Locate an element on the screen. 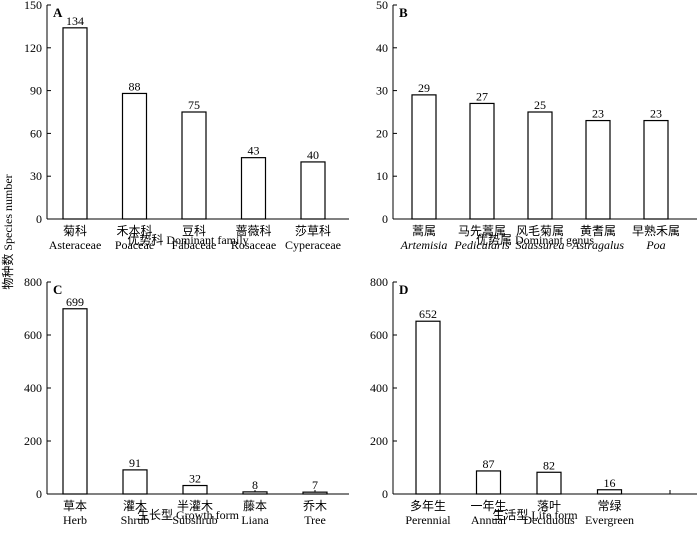  x-axis-title: 生长型 Growth form is located at coordinates (188, 515).